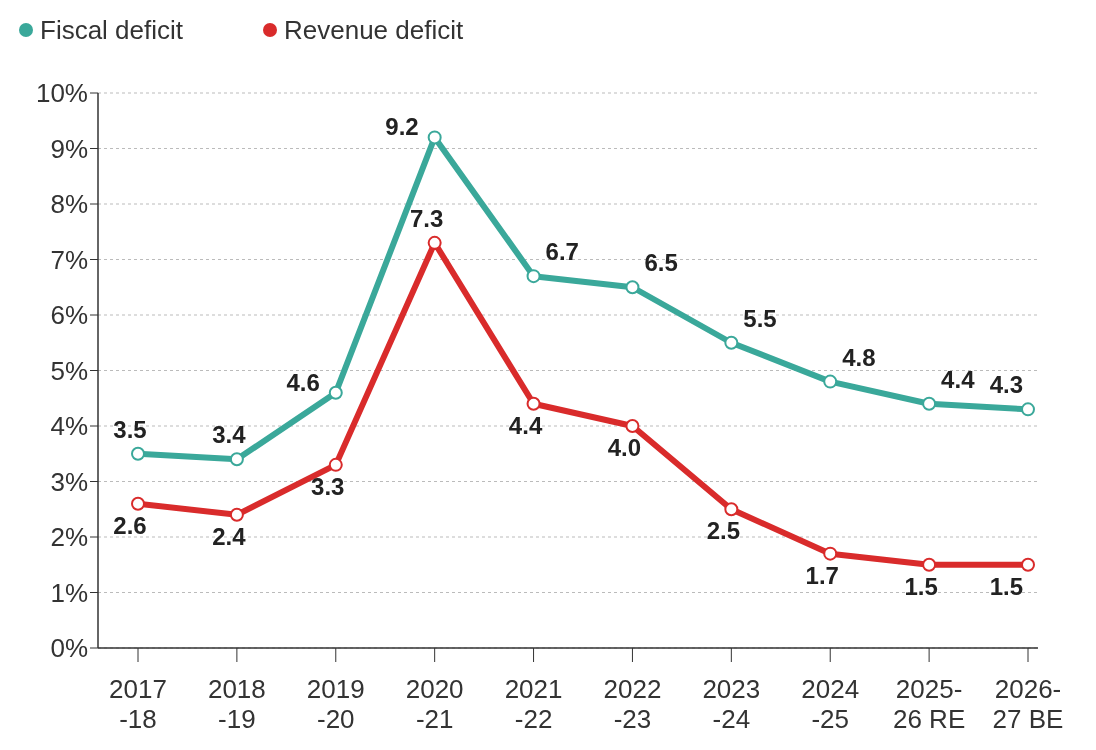 This screenshot has width=1096, height=750. I want to click on data-label: 4.3, so click(1006, 385).